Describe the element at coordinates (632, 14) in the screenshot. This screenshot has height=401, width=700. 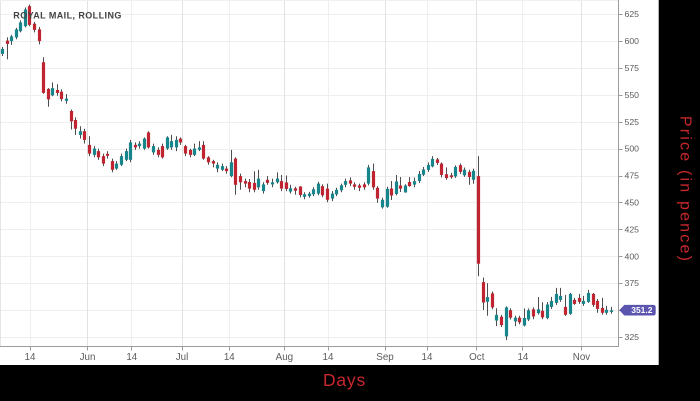
I see `svg-text: 625` at that location.